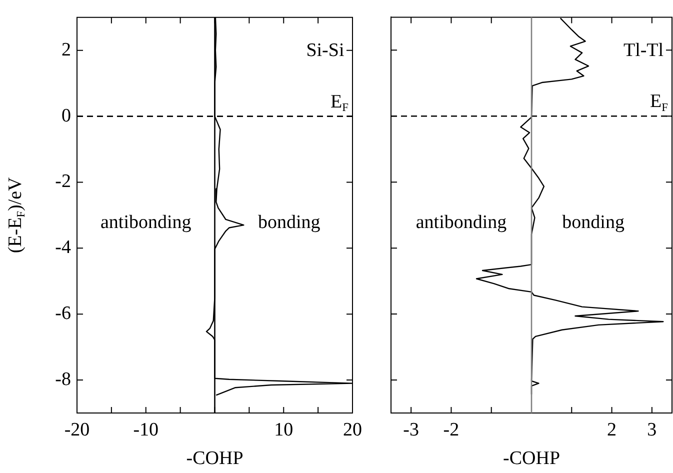 Image resolution: width=673 pixels, height=473 pixels. I want to click on x-tick-label: 3, so click(652, 429).